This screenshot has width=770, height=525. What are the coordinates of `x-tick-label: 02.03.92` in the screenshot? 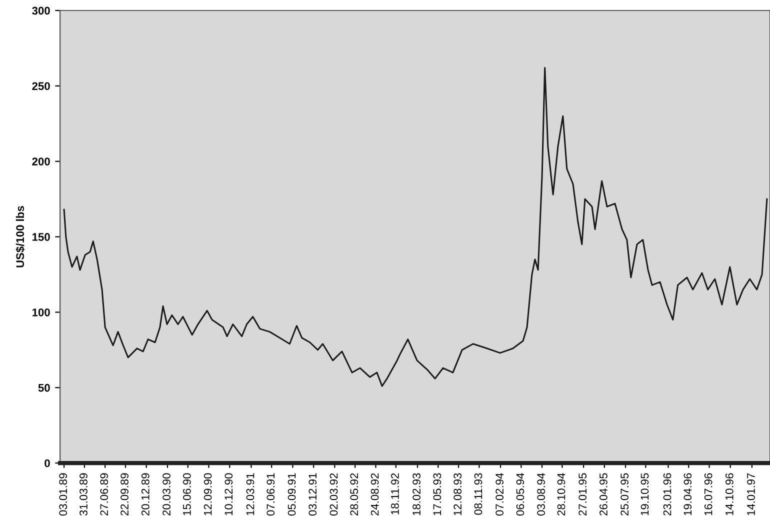 It's located at (334, 494).